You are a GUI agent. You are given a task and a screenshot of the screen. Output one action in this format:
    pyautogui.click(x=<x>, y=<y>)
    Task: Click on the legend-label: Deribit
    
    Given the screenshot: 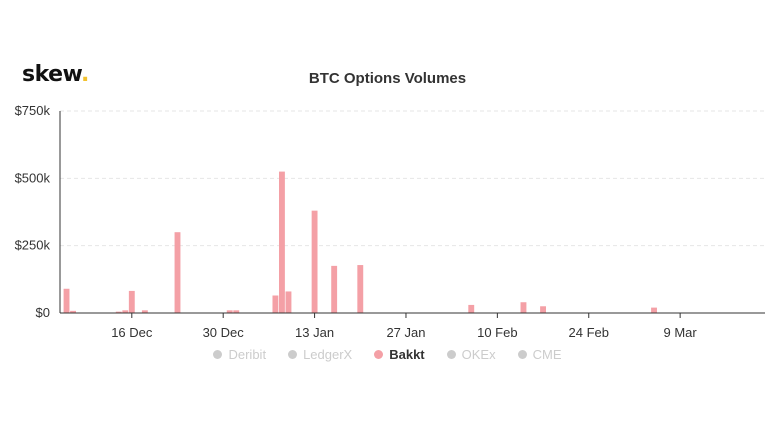 What is the action you would take?
    pyautogui.click(x=247, y=354)
    